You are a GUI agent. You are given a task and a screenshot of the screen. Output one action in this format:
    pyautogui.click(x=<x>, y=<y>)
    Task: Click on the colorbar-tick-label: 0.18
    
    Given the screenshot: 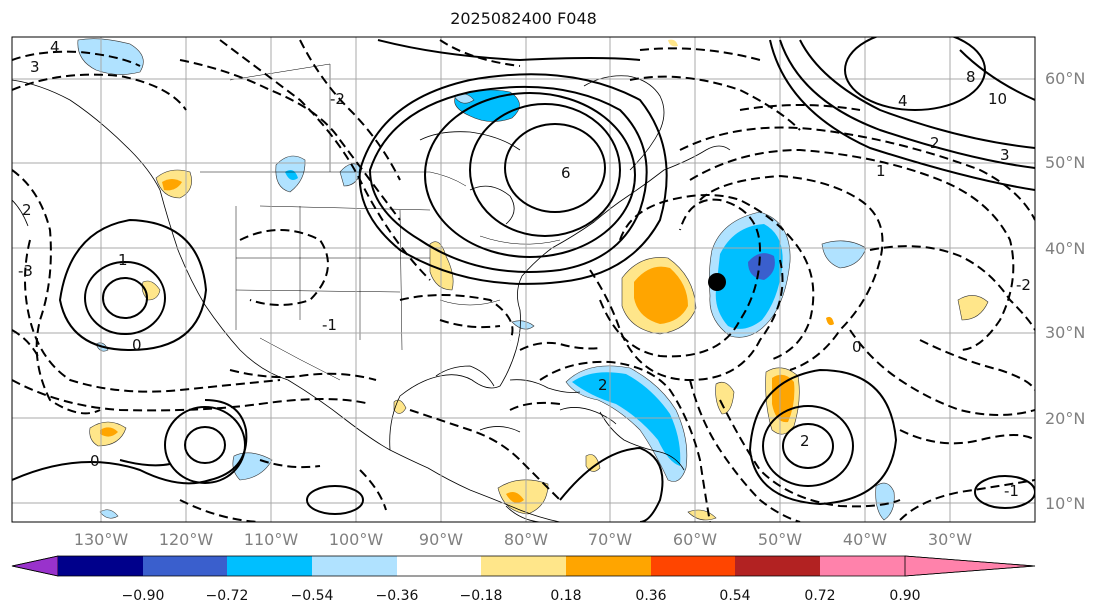 What is the action you would take?
    pyautogui.click(x=565, y=596)
    